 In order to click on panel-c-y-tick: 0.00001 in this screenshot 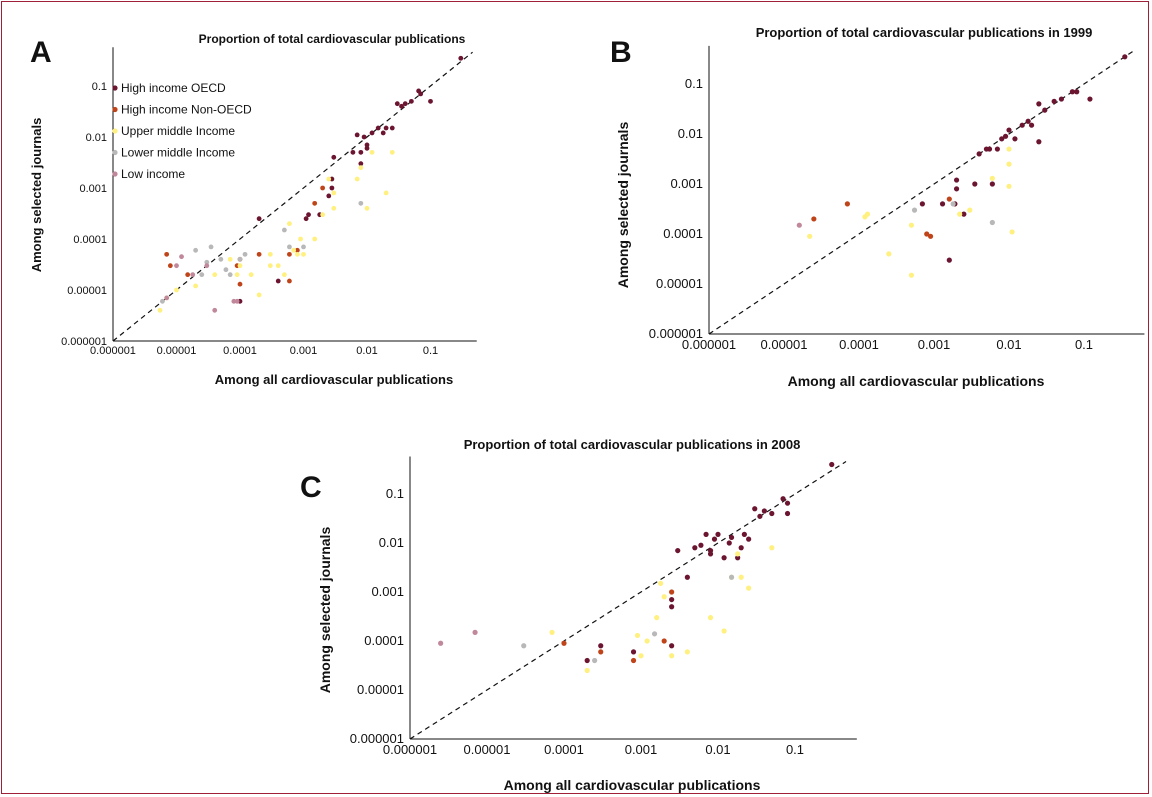, I will do `click(380, 689)`.